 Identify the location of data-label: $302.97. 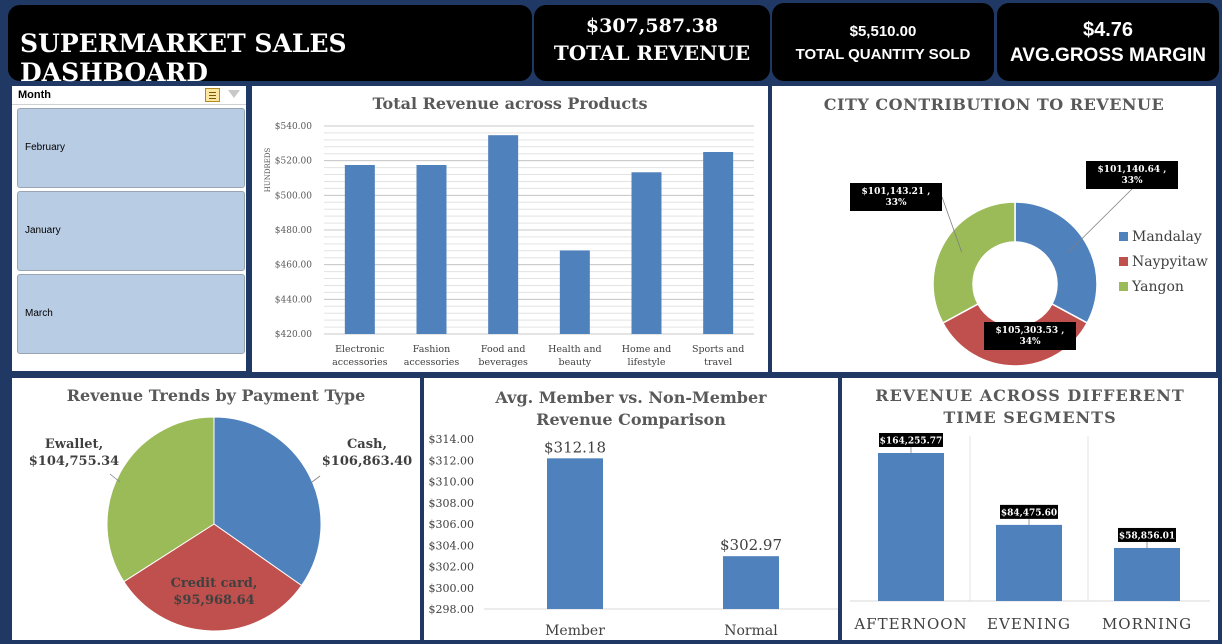
(751, 545).